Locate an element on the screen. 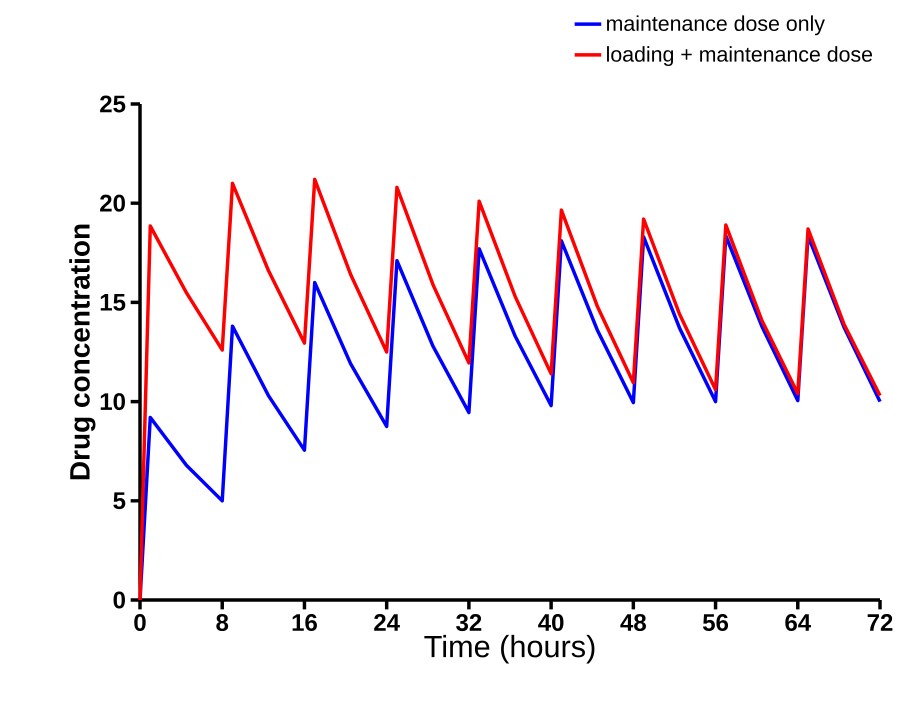 The image size is (919, 713). y-axis-title: Drug concentration is located at coordinates (82, 352).